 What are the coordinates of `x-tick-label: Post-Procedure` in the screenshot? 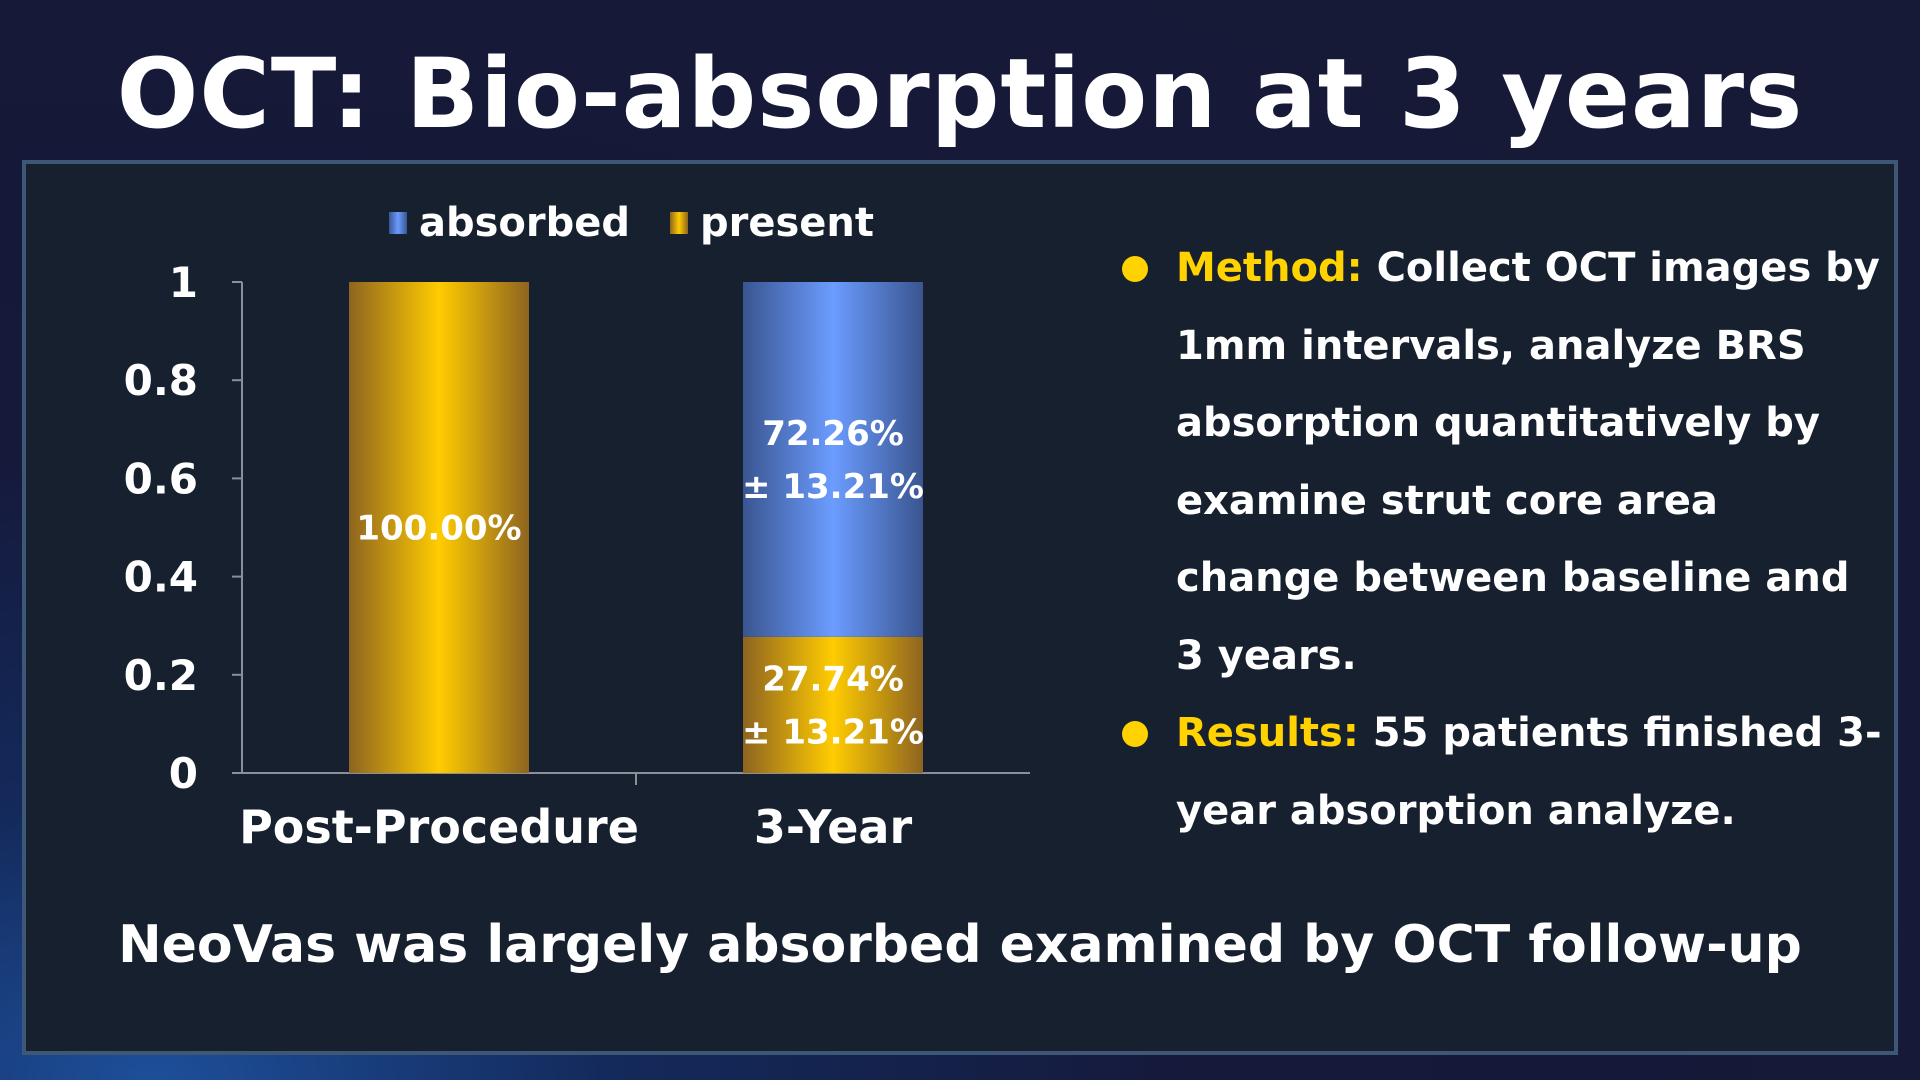 It's located at (439, 827).